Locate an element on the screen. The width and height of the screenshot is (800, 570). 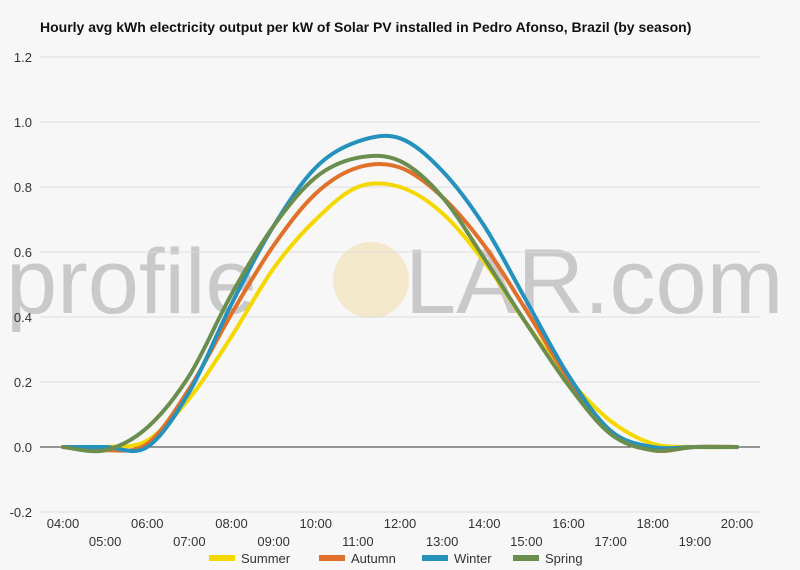
y-tick-label: 0.2 is located at coordinates (23, 382).